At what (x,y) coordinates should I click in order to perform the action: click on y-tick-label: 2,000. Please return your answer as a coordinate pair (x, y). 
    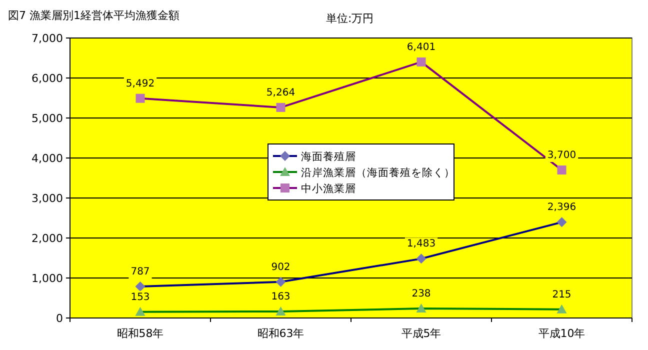
    Looking at the image, I should click on (47, 238).